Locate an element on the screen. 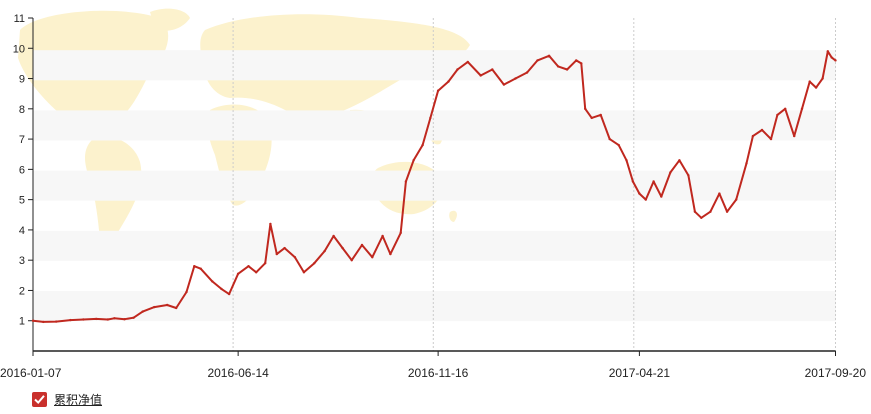 The height and width of the screenshot is (414, 871). y-tick-label: 6 is located at coordinates (22, 170).